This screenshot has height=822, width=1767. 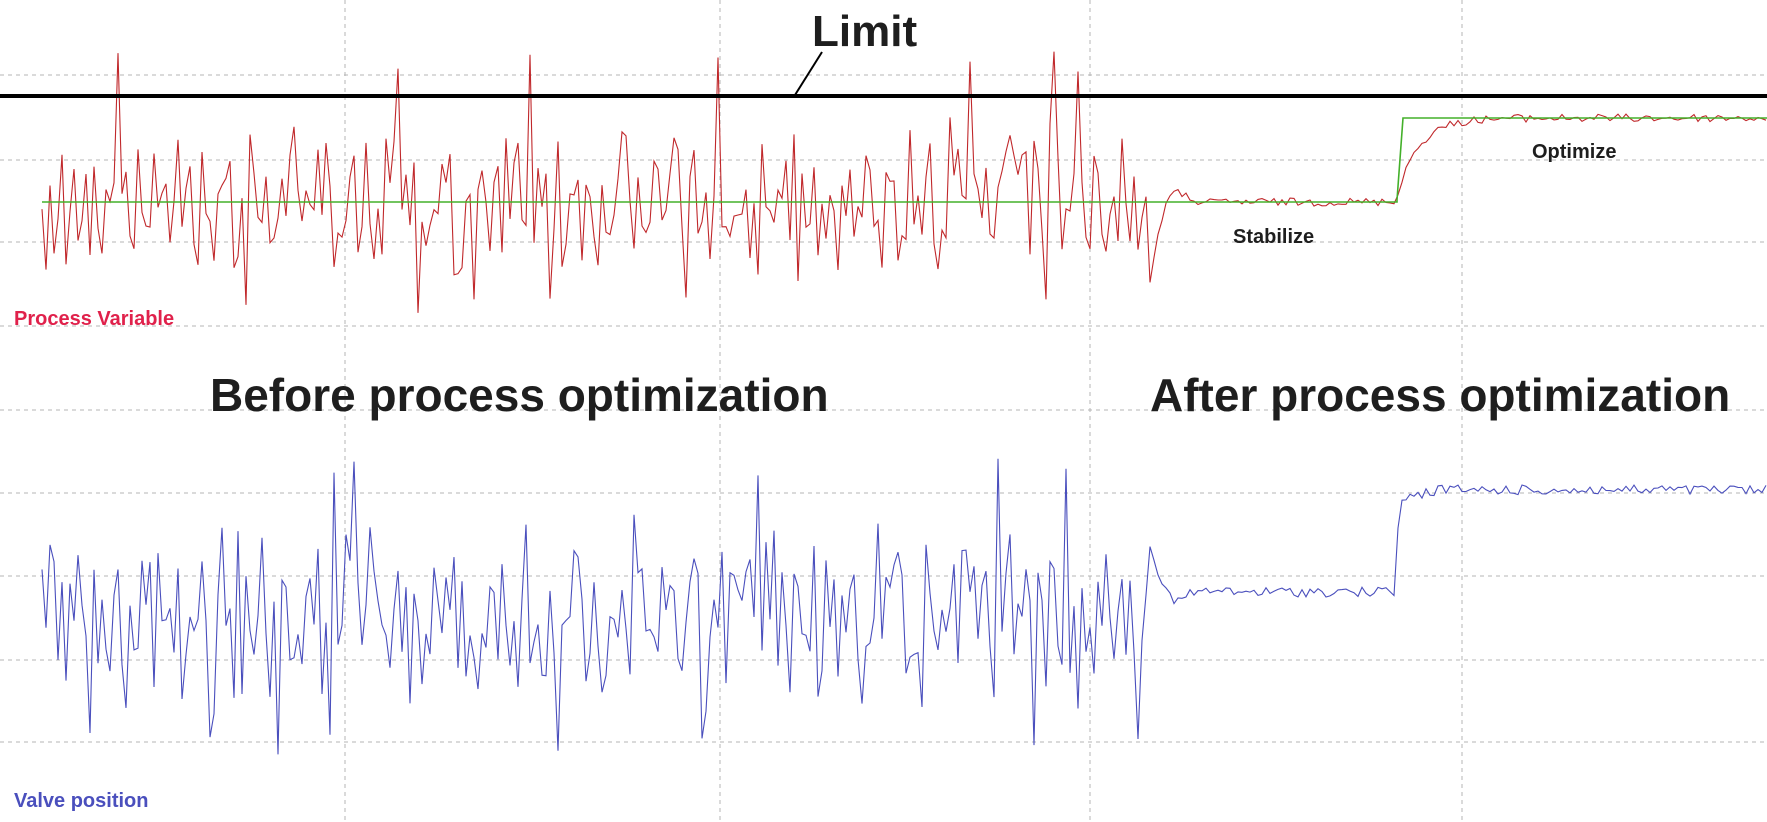 I want to click on stabilize-label: Stabilize, so click(x=1273, y=237).